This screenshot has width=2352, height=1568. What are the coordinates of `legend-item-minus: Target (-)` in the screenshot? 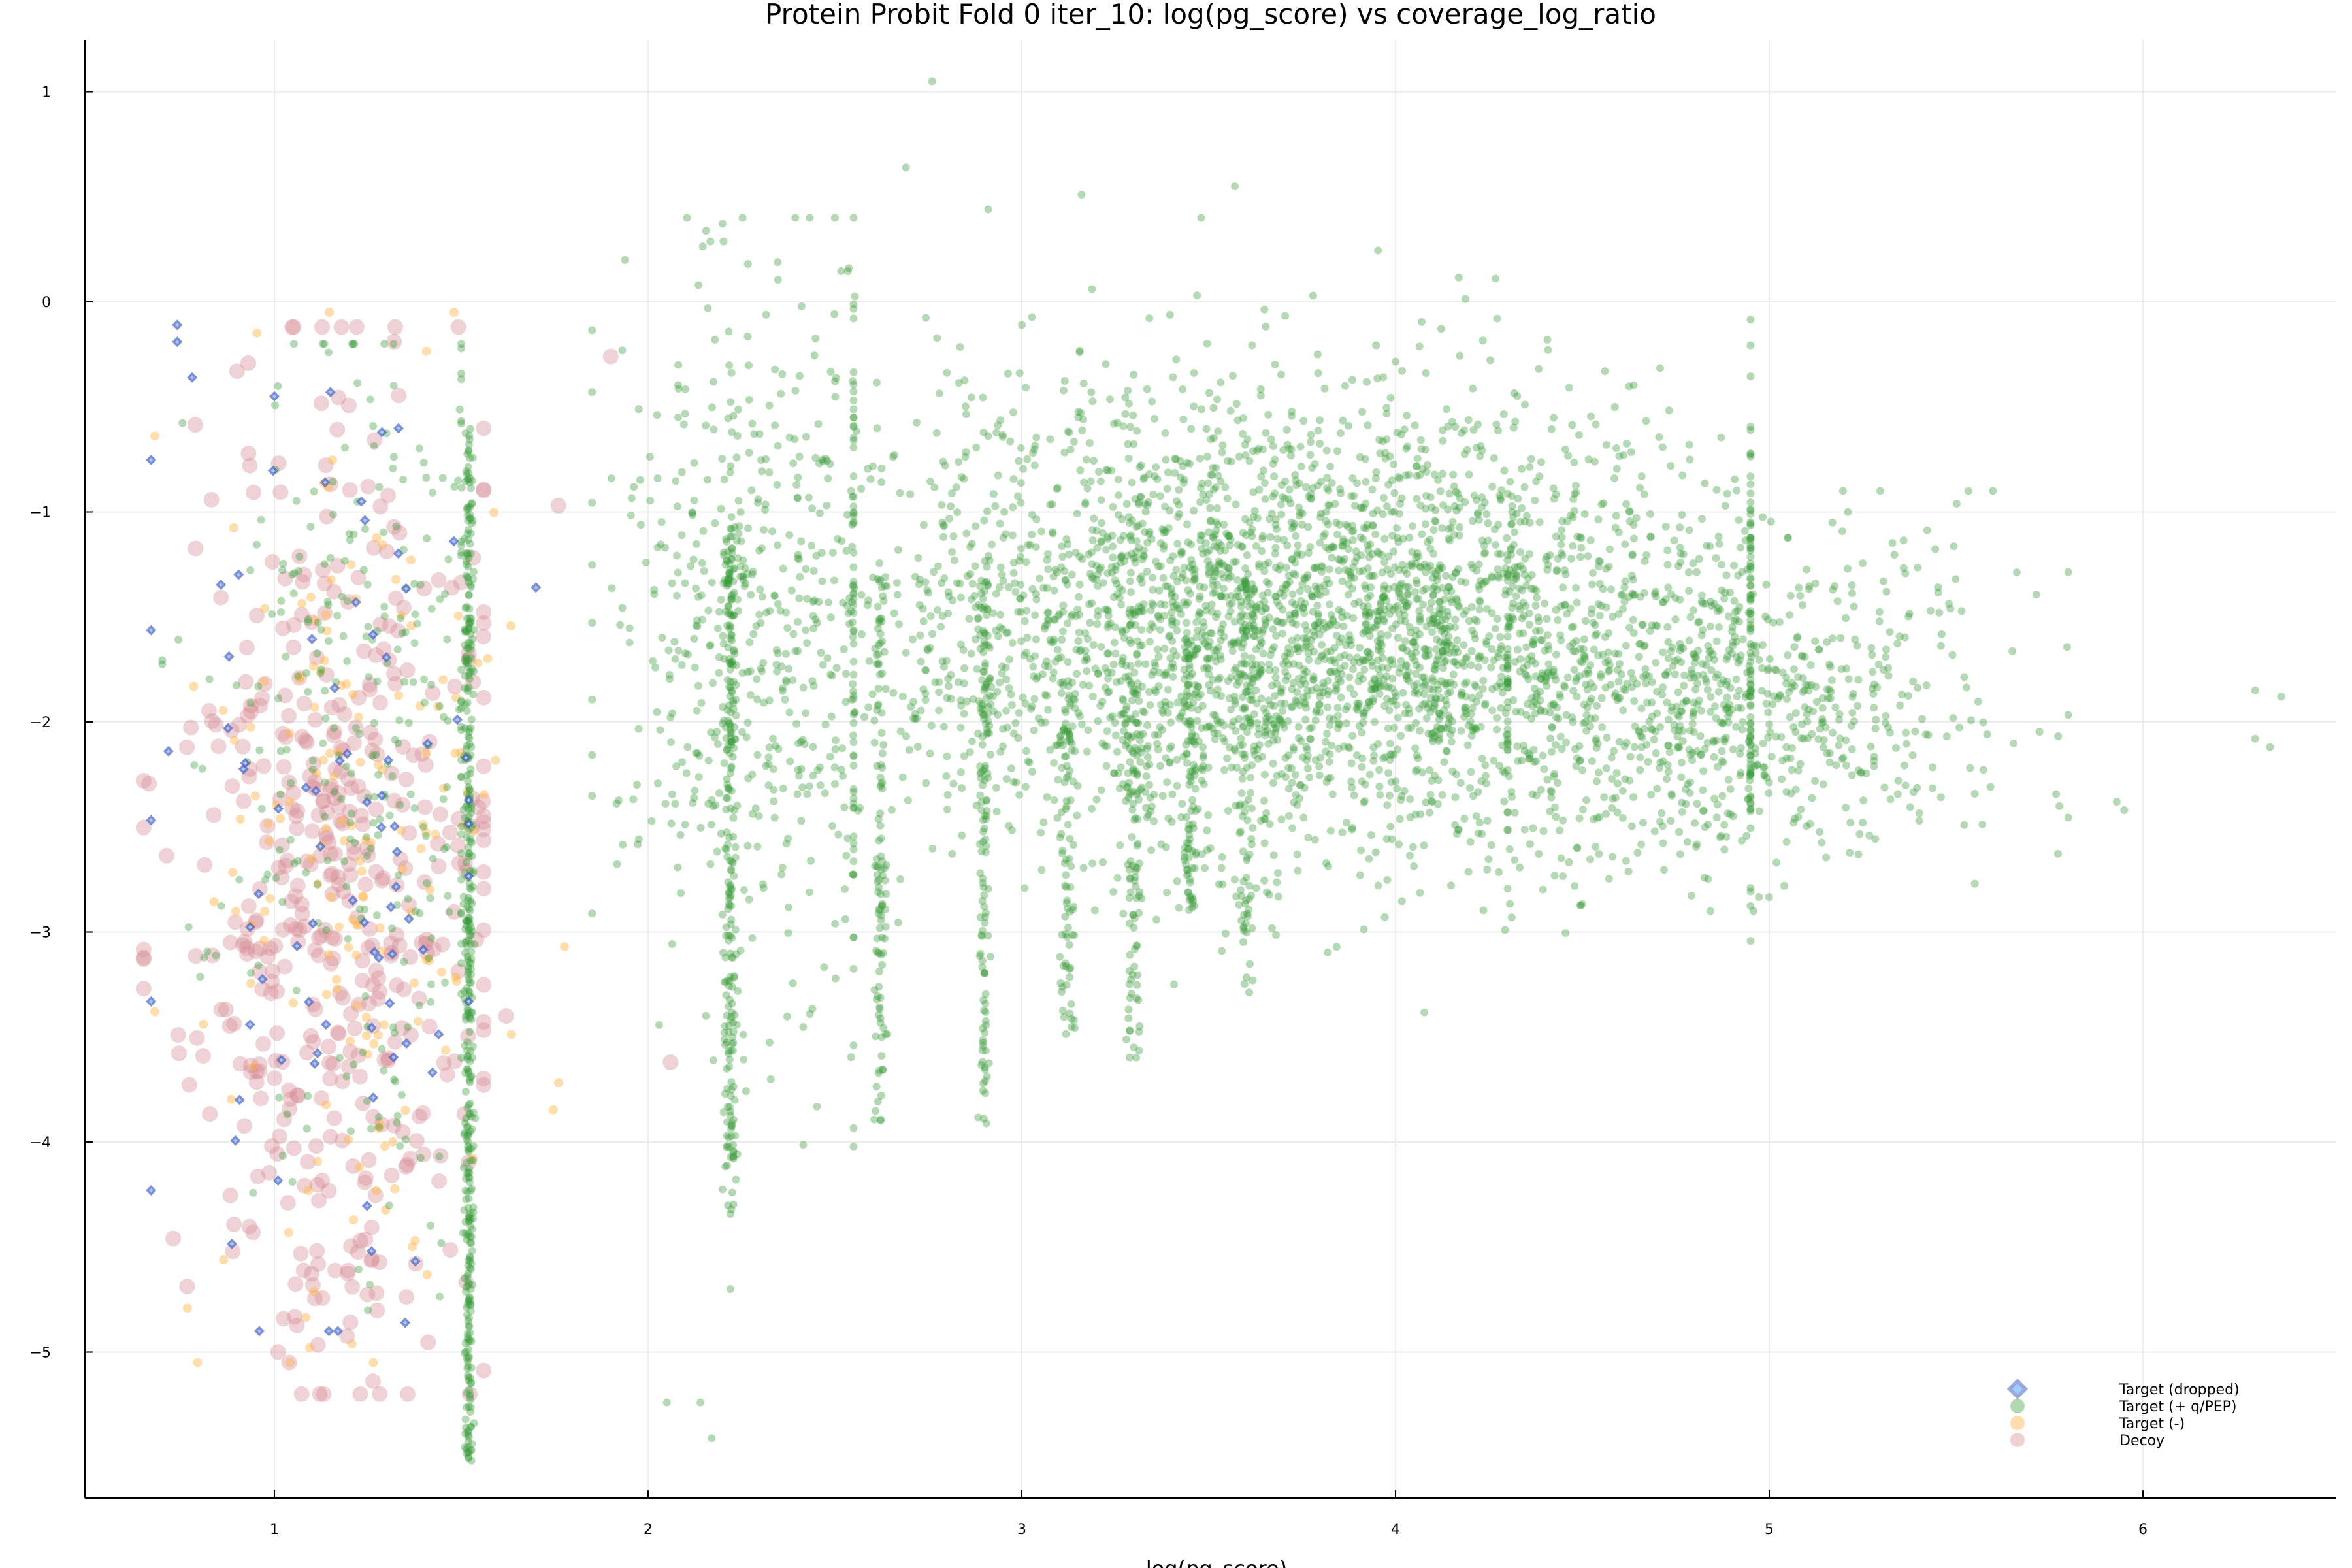 It's located at (2097, 1424).